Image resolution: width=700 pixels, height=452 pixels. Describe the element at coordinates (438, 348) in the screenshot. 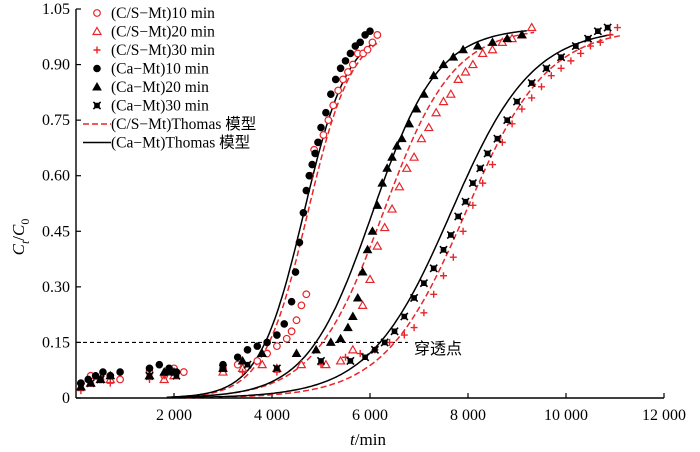

I see `breakthrough-label: 穿透点` at that location.